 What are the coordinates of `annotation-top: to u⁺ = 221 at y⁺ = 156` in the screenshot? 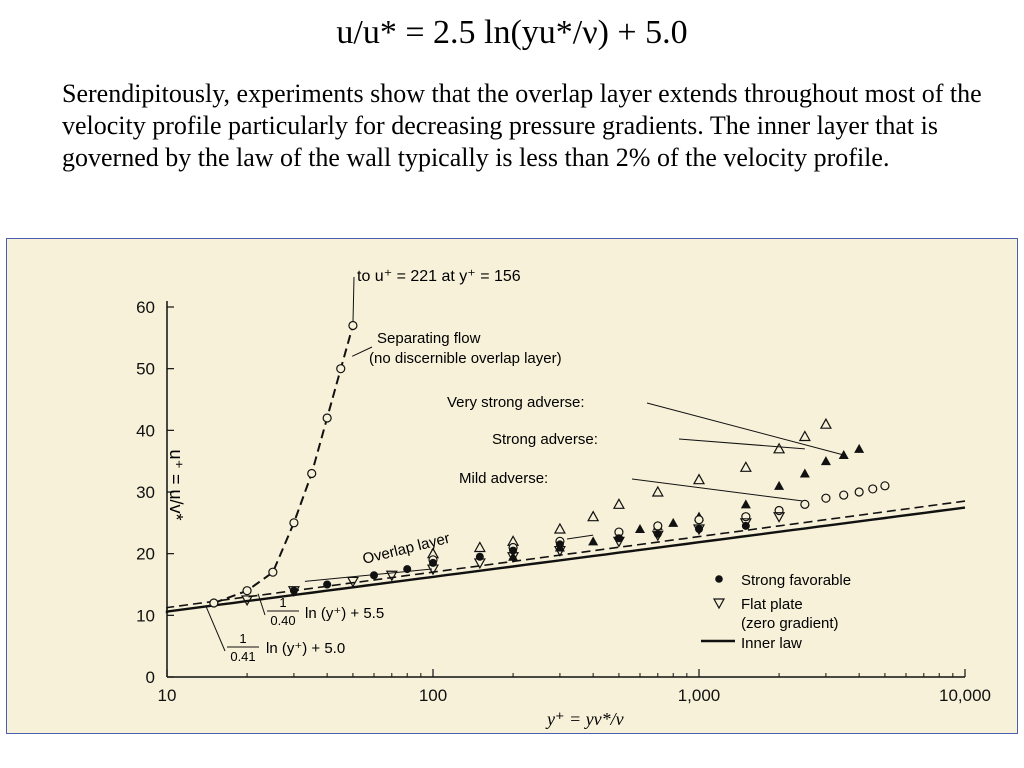 It's located at (439, 276).